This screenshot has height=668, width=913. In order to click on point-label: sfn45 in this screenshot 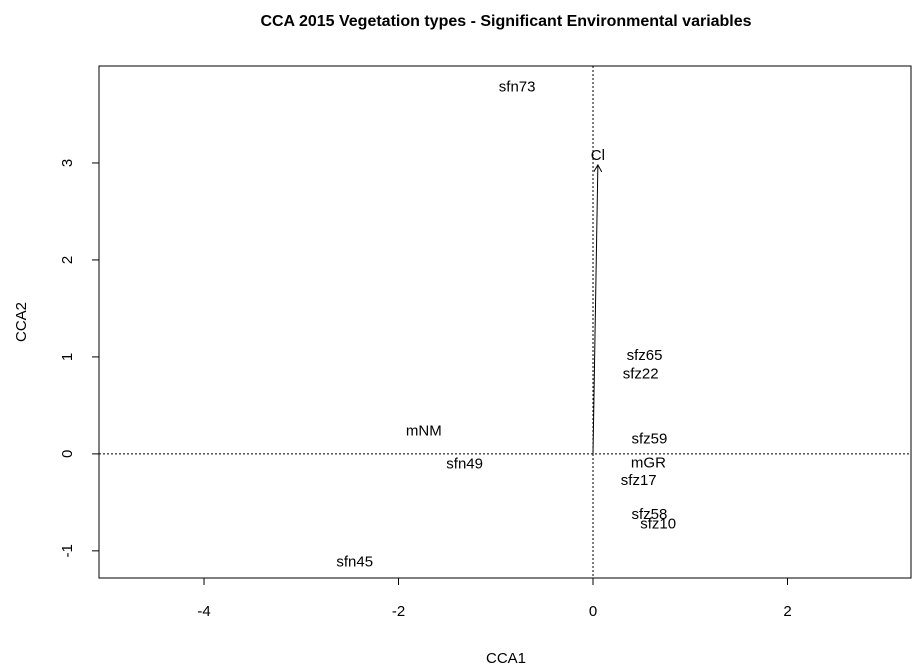, I will do `click(354, 561)`.